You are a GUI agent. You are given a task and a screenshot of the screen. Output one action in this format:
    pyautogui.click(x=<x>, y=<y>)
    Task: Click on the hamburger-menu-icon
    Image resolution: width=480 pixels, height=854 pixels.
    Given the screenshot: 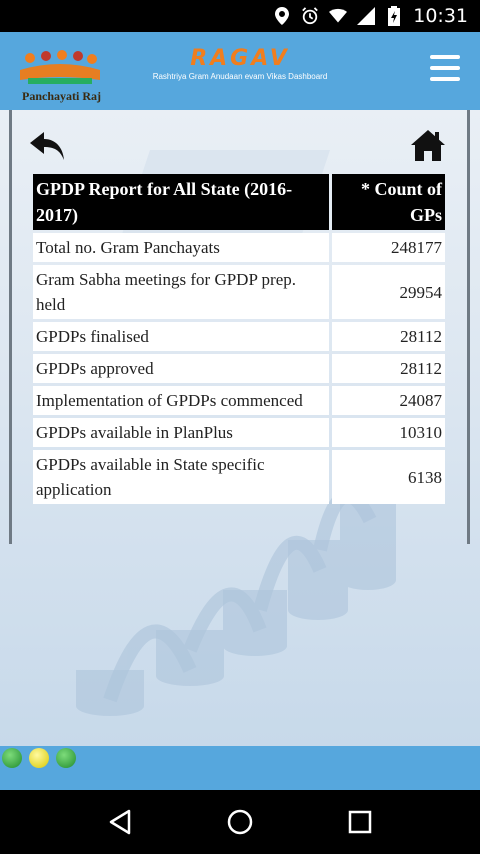 What is the action you would take?
    pyautogui.click(x=445, y=68)
    